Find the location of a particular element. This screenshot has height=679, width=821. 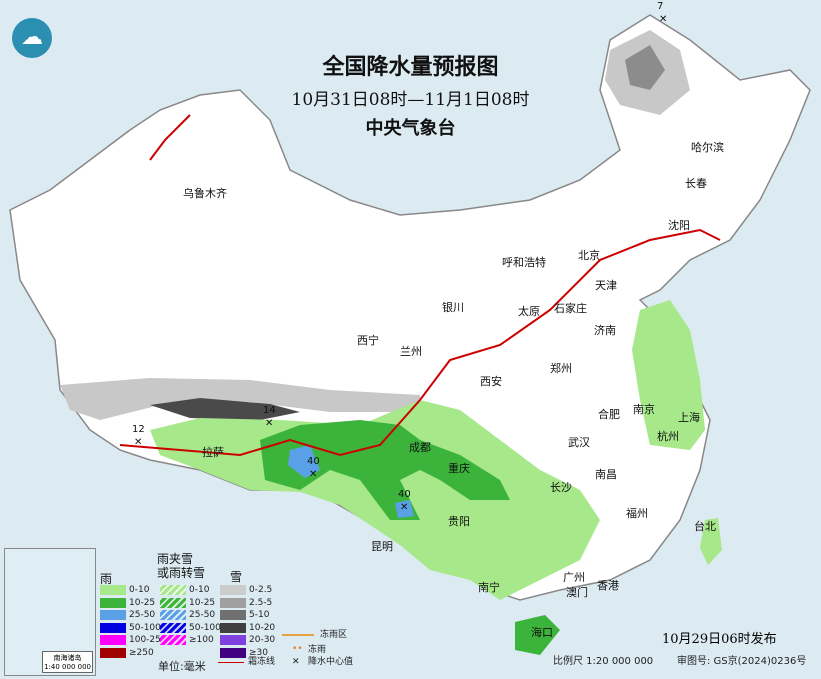

legend-label-rain: 50-100 is located at coordinates (145, 627).